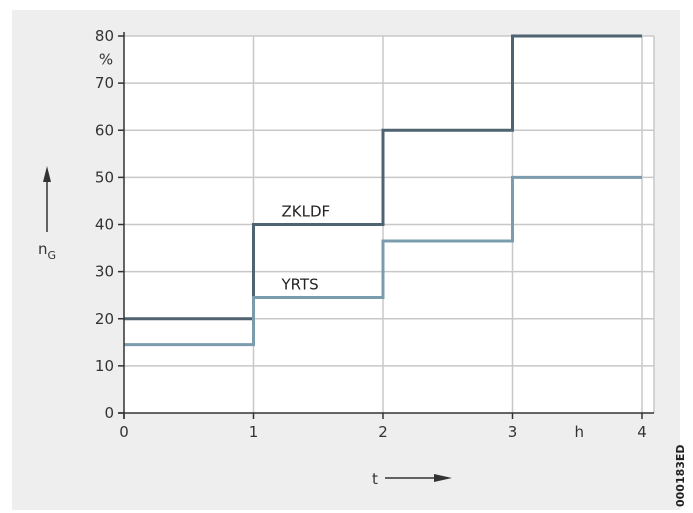  Describe the element at coordinates (47, 174) in the screenshot. I see `y-axis-arrow-head` at that location.